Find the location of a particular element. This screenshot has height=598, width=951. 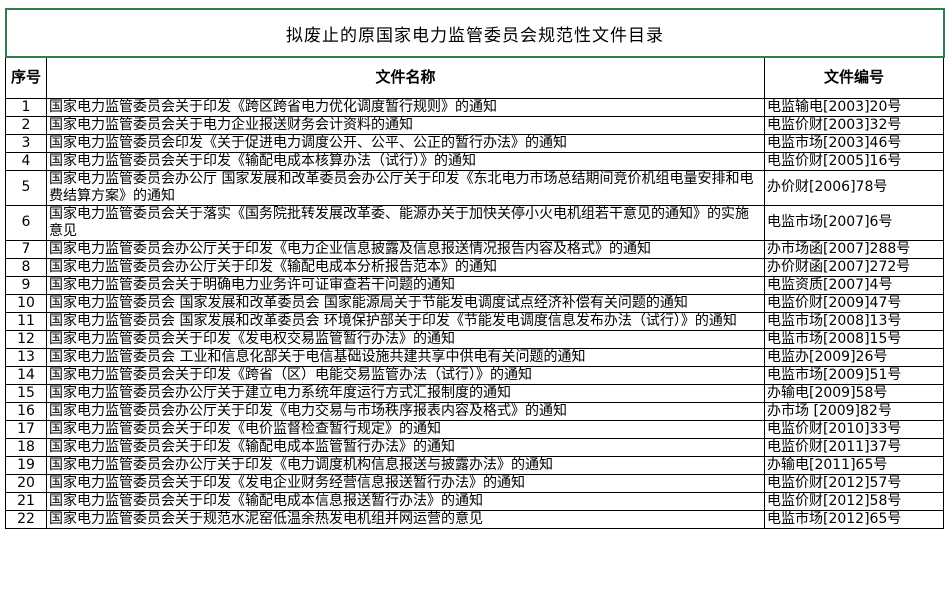

cell-name: 国家电力监管委员会关于印发《输配电成本核算办法（试行）》的通知 is located at coordinates (405, 161).